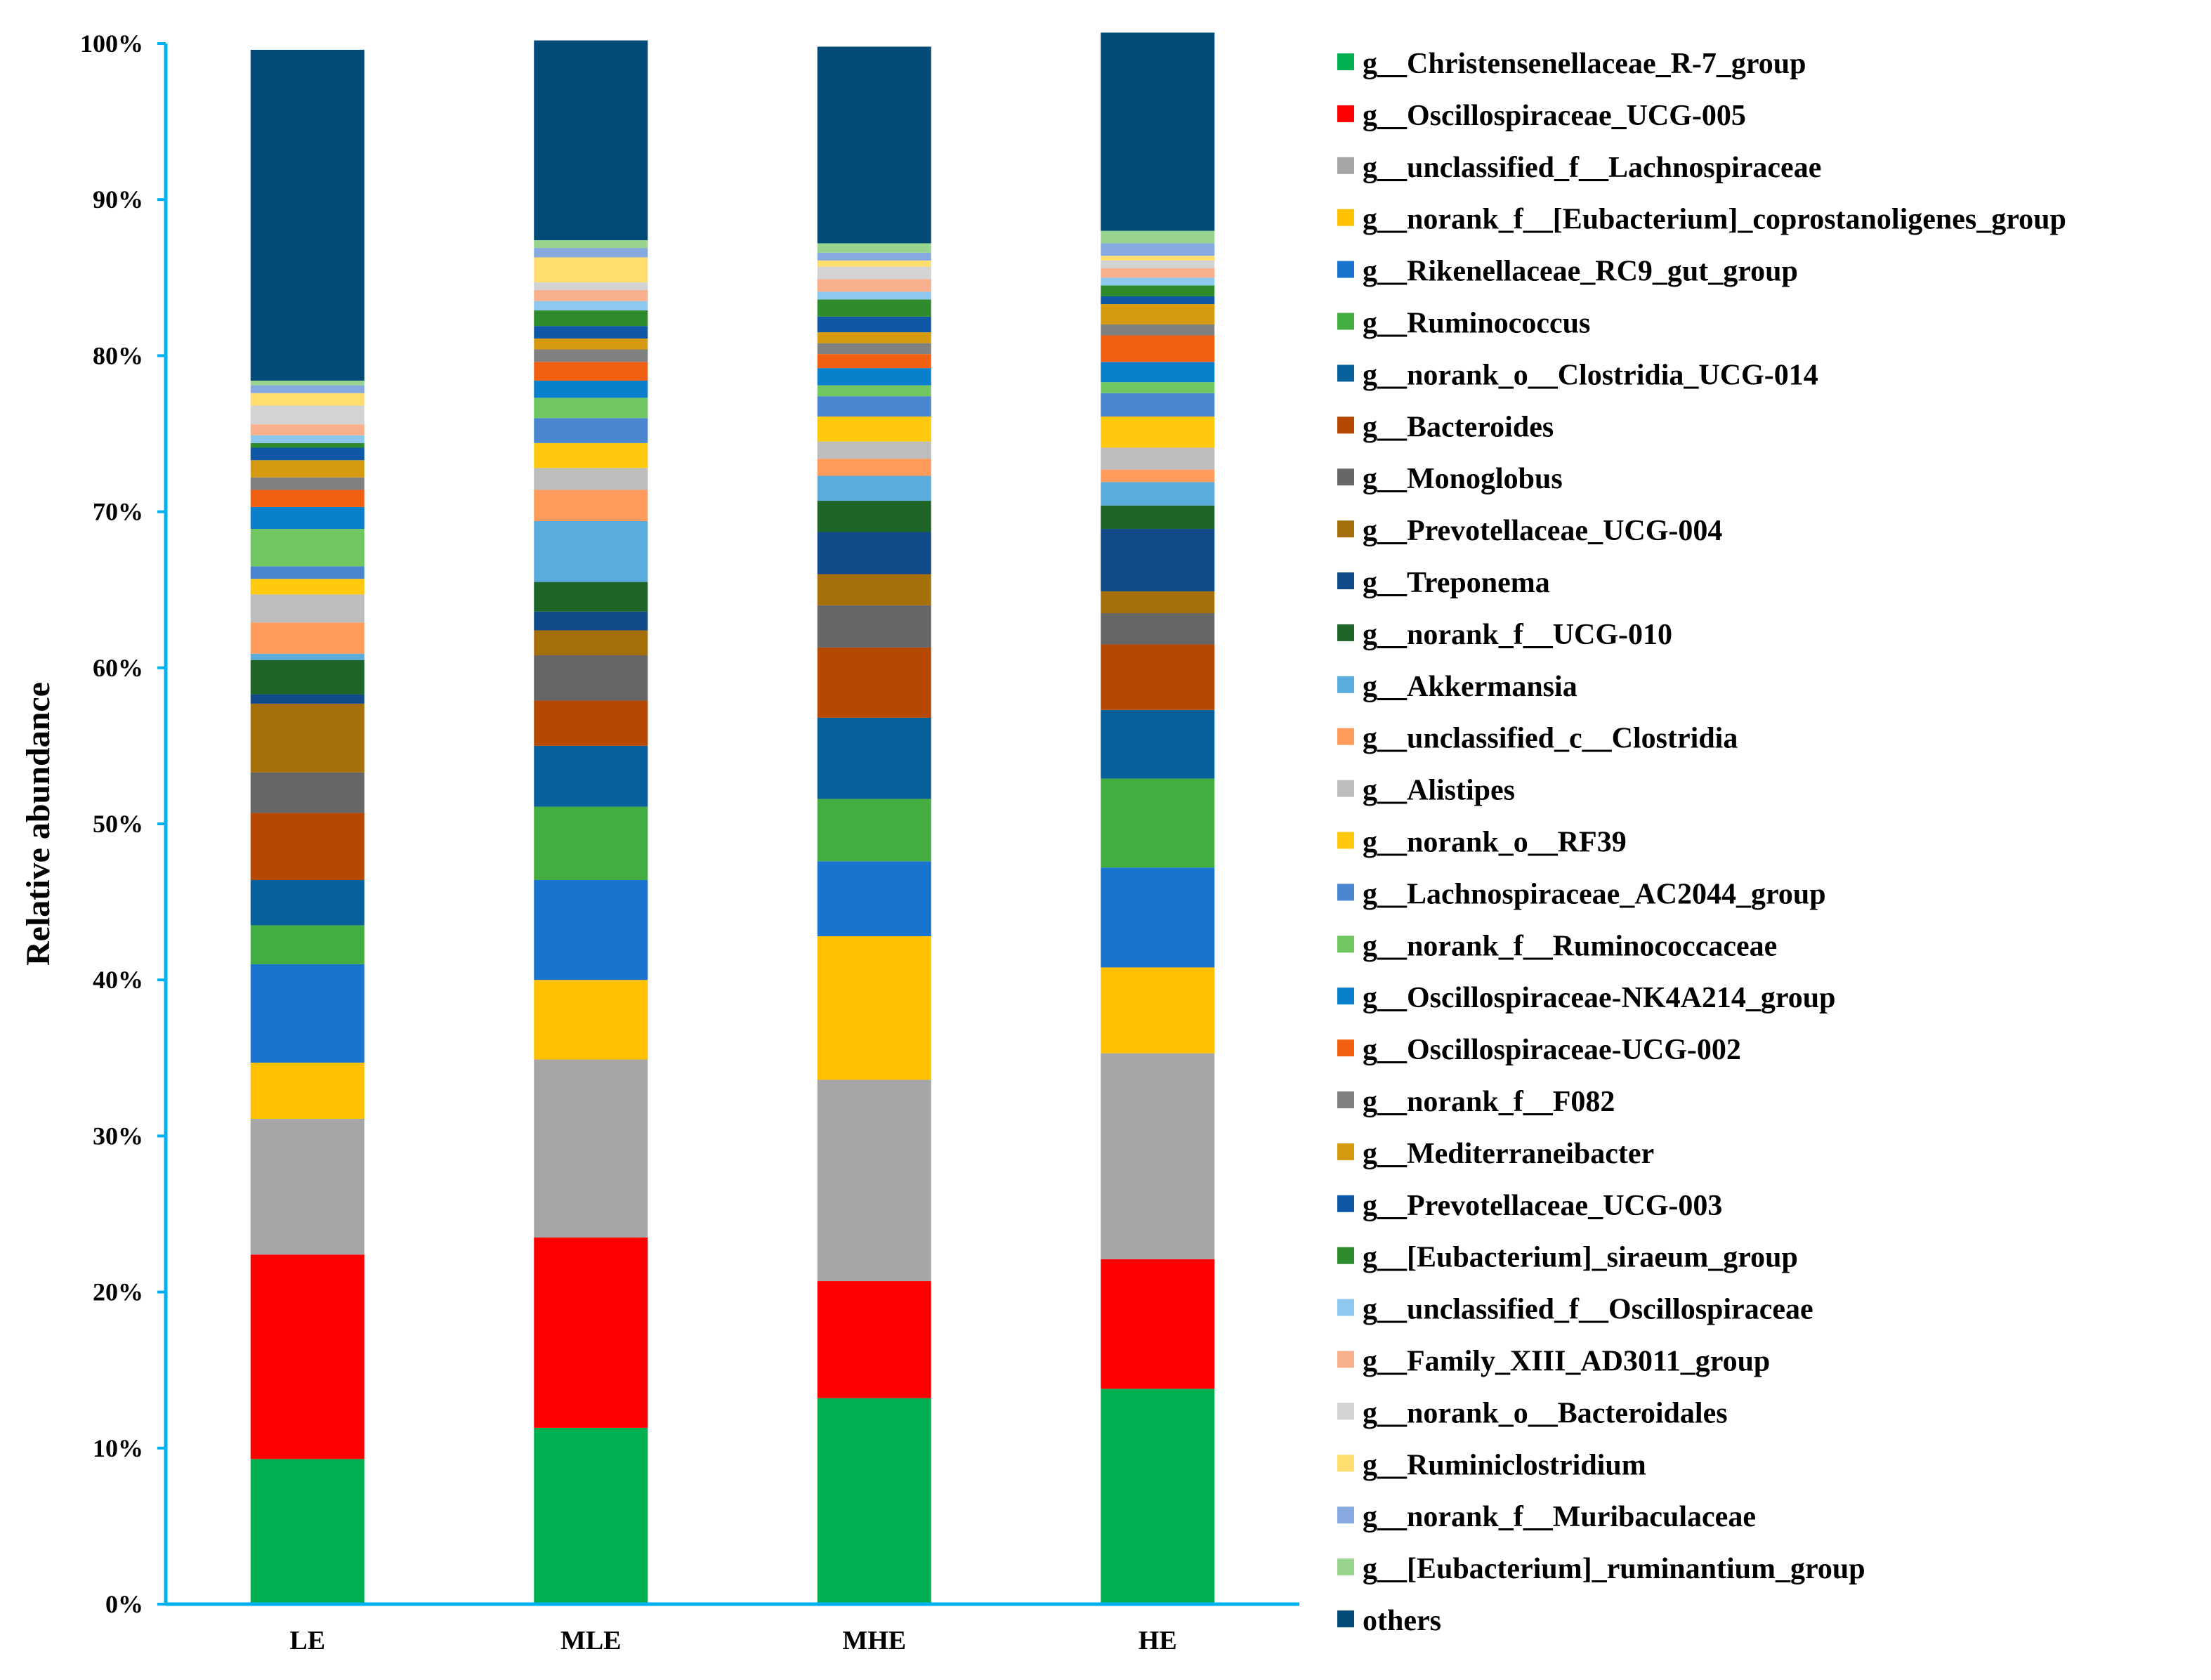 The width and height of the screenshot is (2211, 1680). Describe the element at coordinates (1594, 894) in the screenshot. I see `legend-label: g__Lachnospiraceae_AC2044_group` at that location.